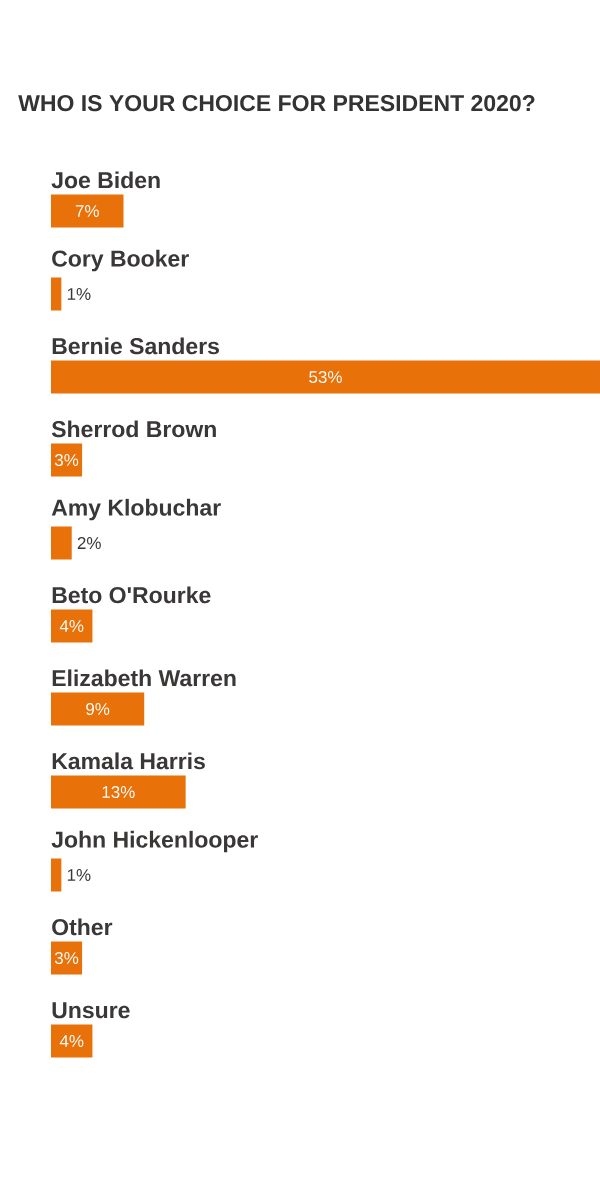  What do you see at coordinates (154, 841) in the screenshot?
I see `y-tick-label: John Hickenlooper` at bounding box center [154, 841].